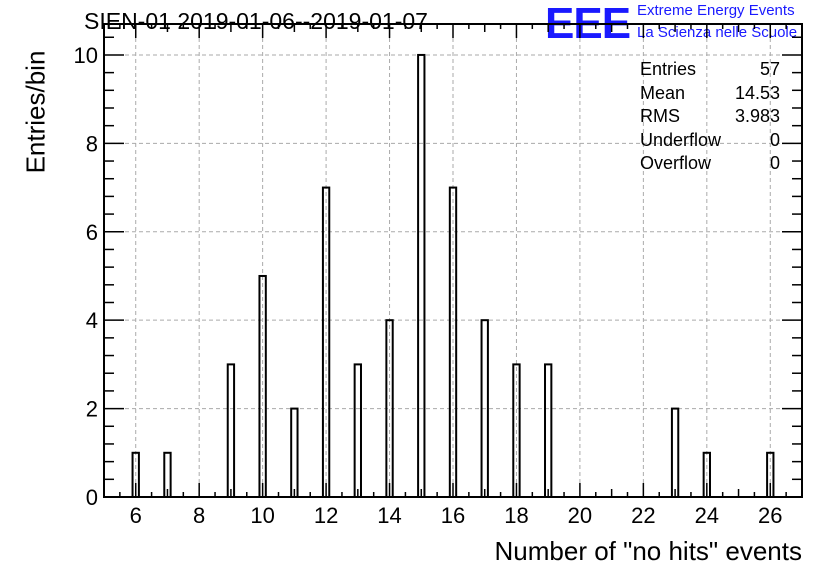  I want to click on stat-label: Overflow, so click(676, 163).